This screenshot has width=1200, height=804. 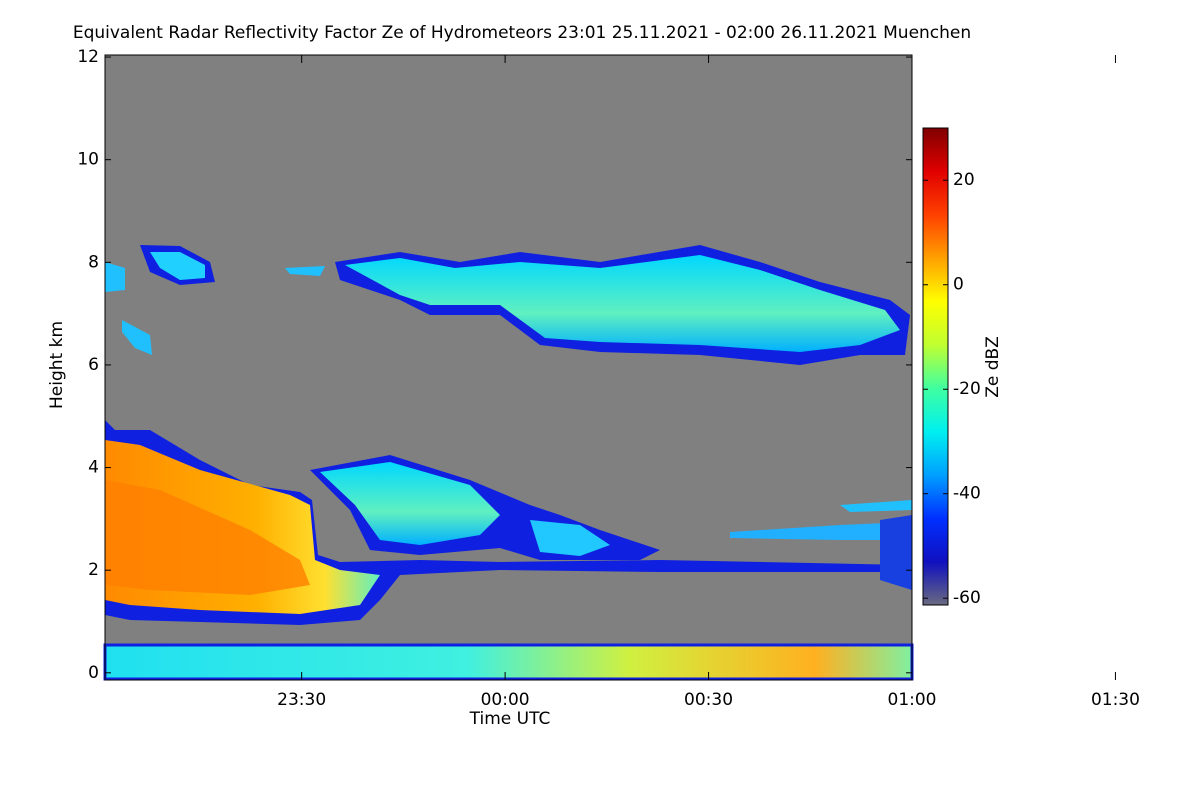 What do you see at coordinates (912, 700) in the screenshot?
I see `x-tick-label: 01:00` at bounding box center [912, 700].